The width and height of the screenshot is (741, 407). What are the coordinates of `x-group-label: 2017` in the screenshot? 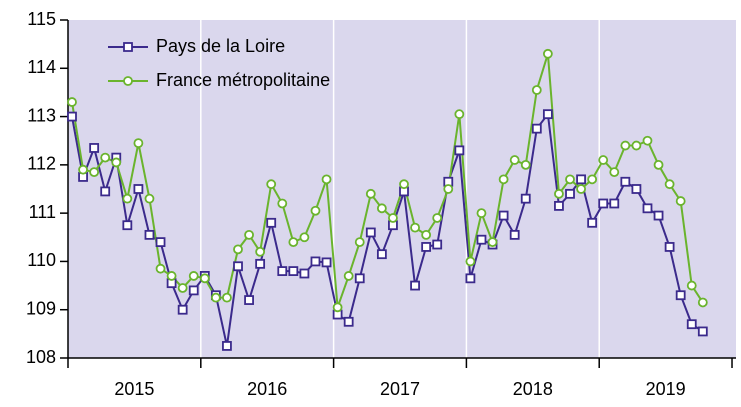 It's located at (400, 389).